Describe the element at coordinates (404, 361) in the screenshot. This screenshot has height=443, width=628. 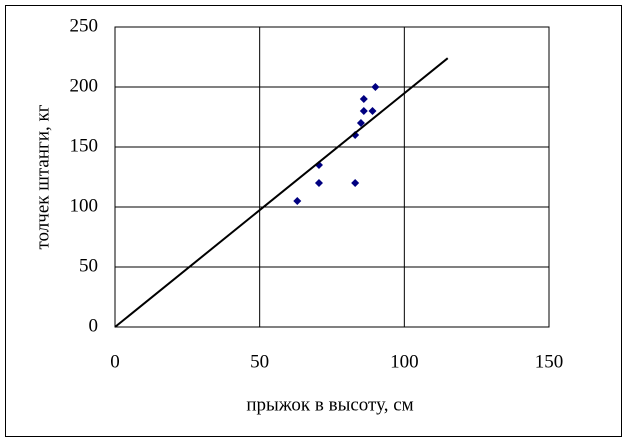
I see `x-tick-label: 100` at that location.